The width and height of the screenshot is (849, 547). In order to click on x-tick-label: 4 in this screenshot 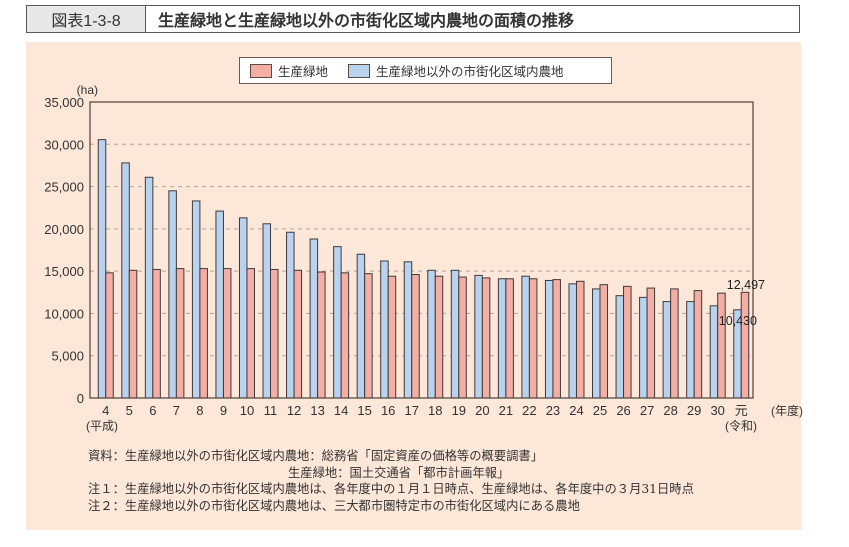, I will do `click(105, 410)`.